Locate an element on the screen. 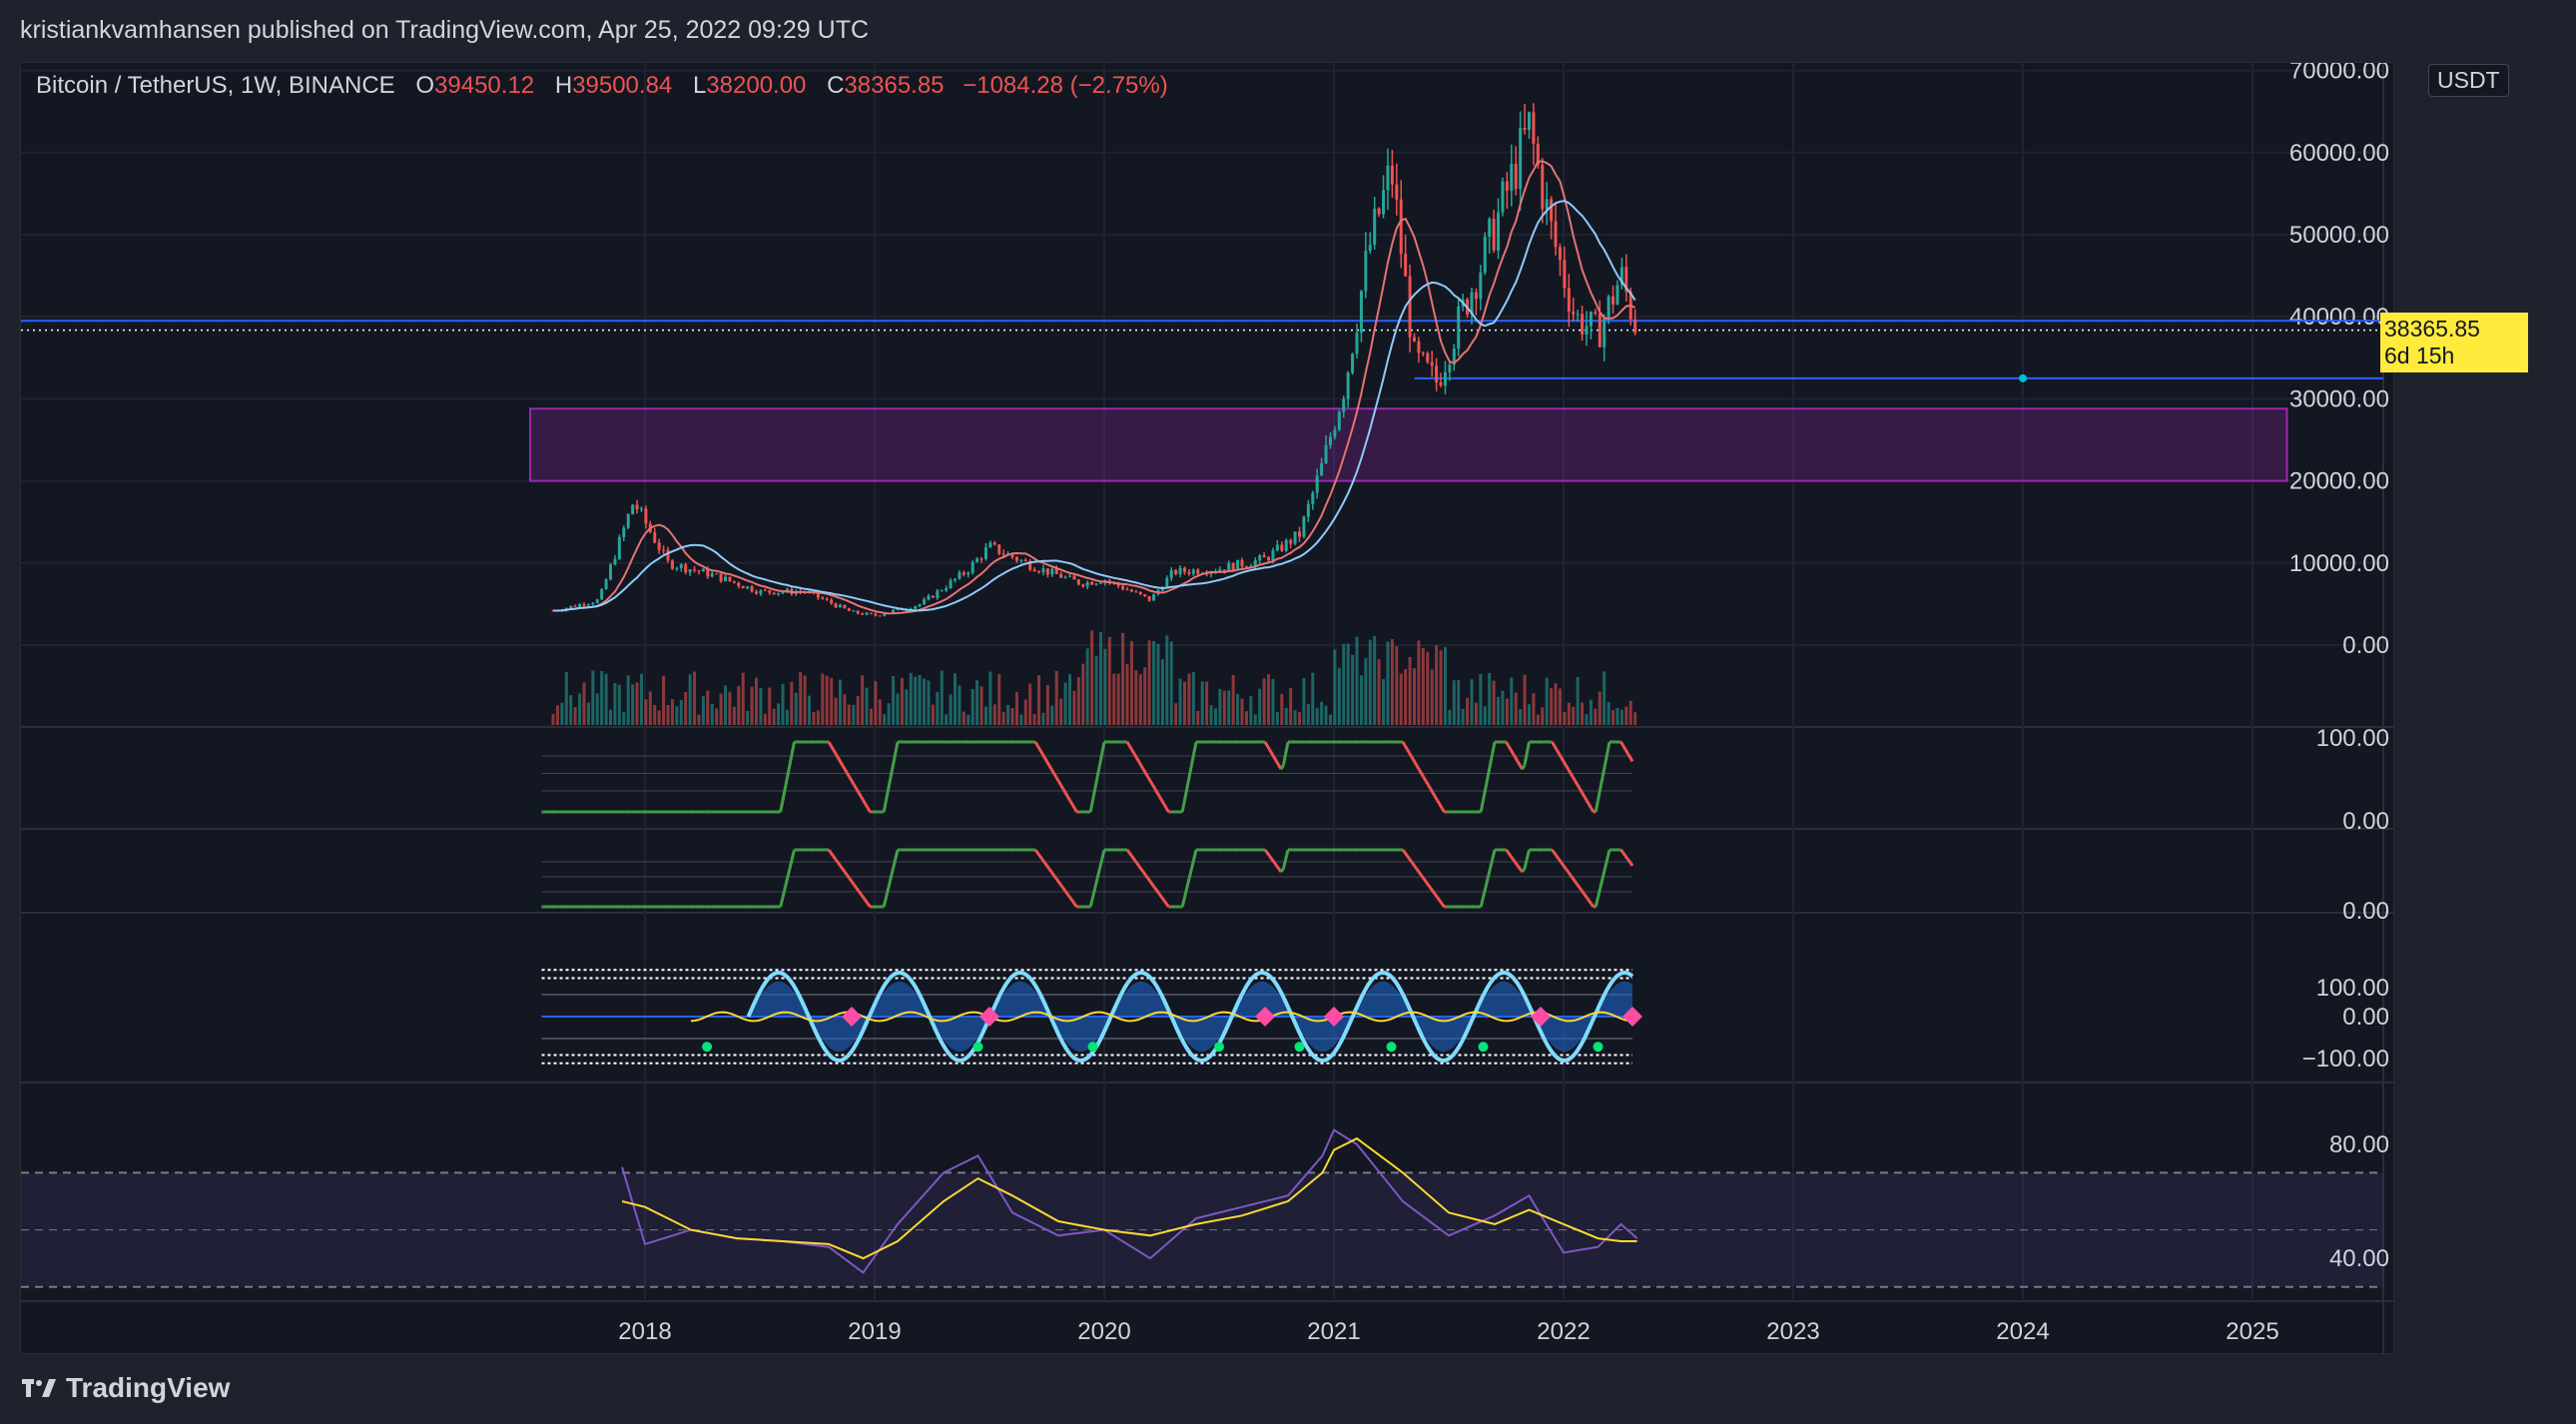  osc-tick-label: 100.00 is located at coordinates (2352, 988).